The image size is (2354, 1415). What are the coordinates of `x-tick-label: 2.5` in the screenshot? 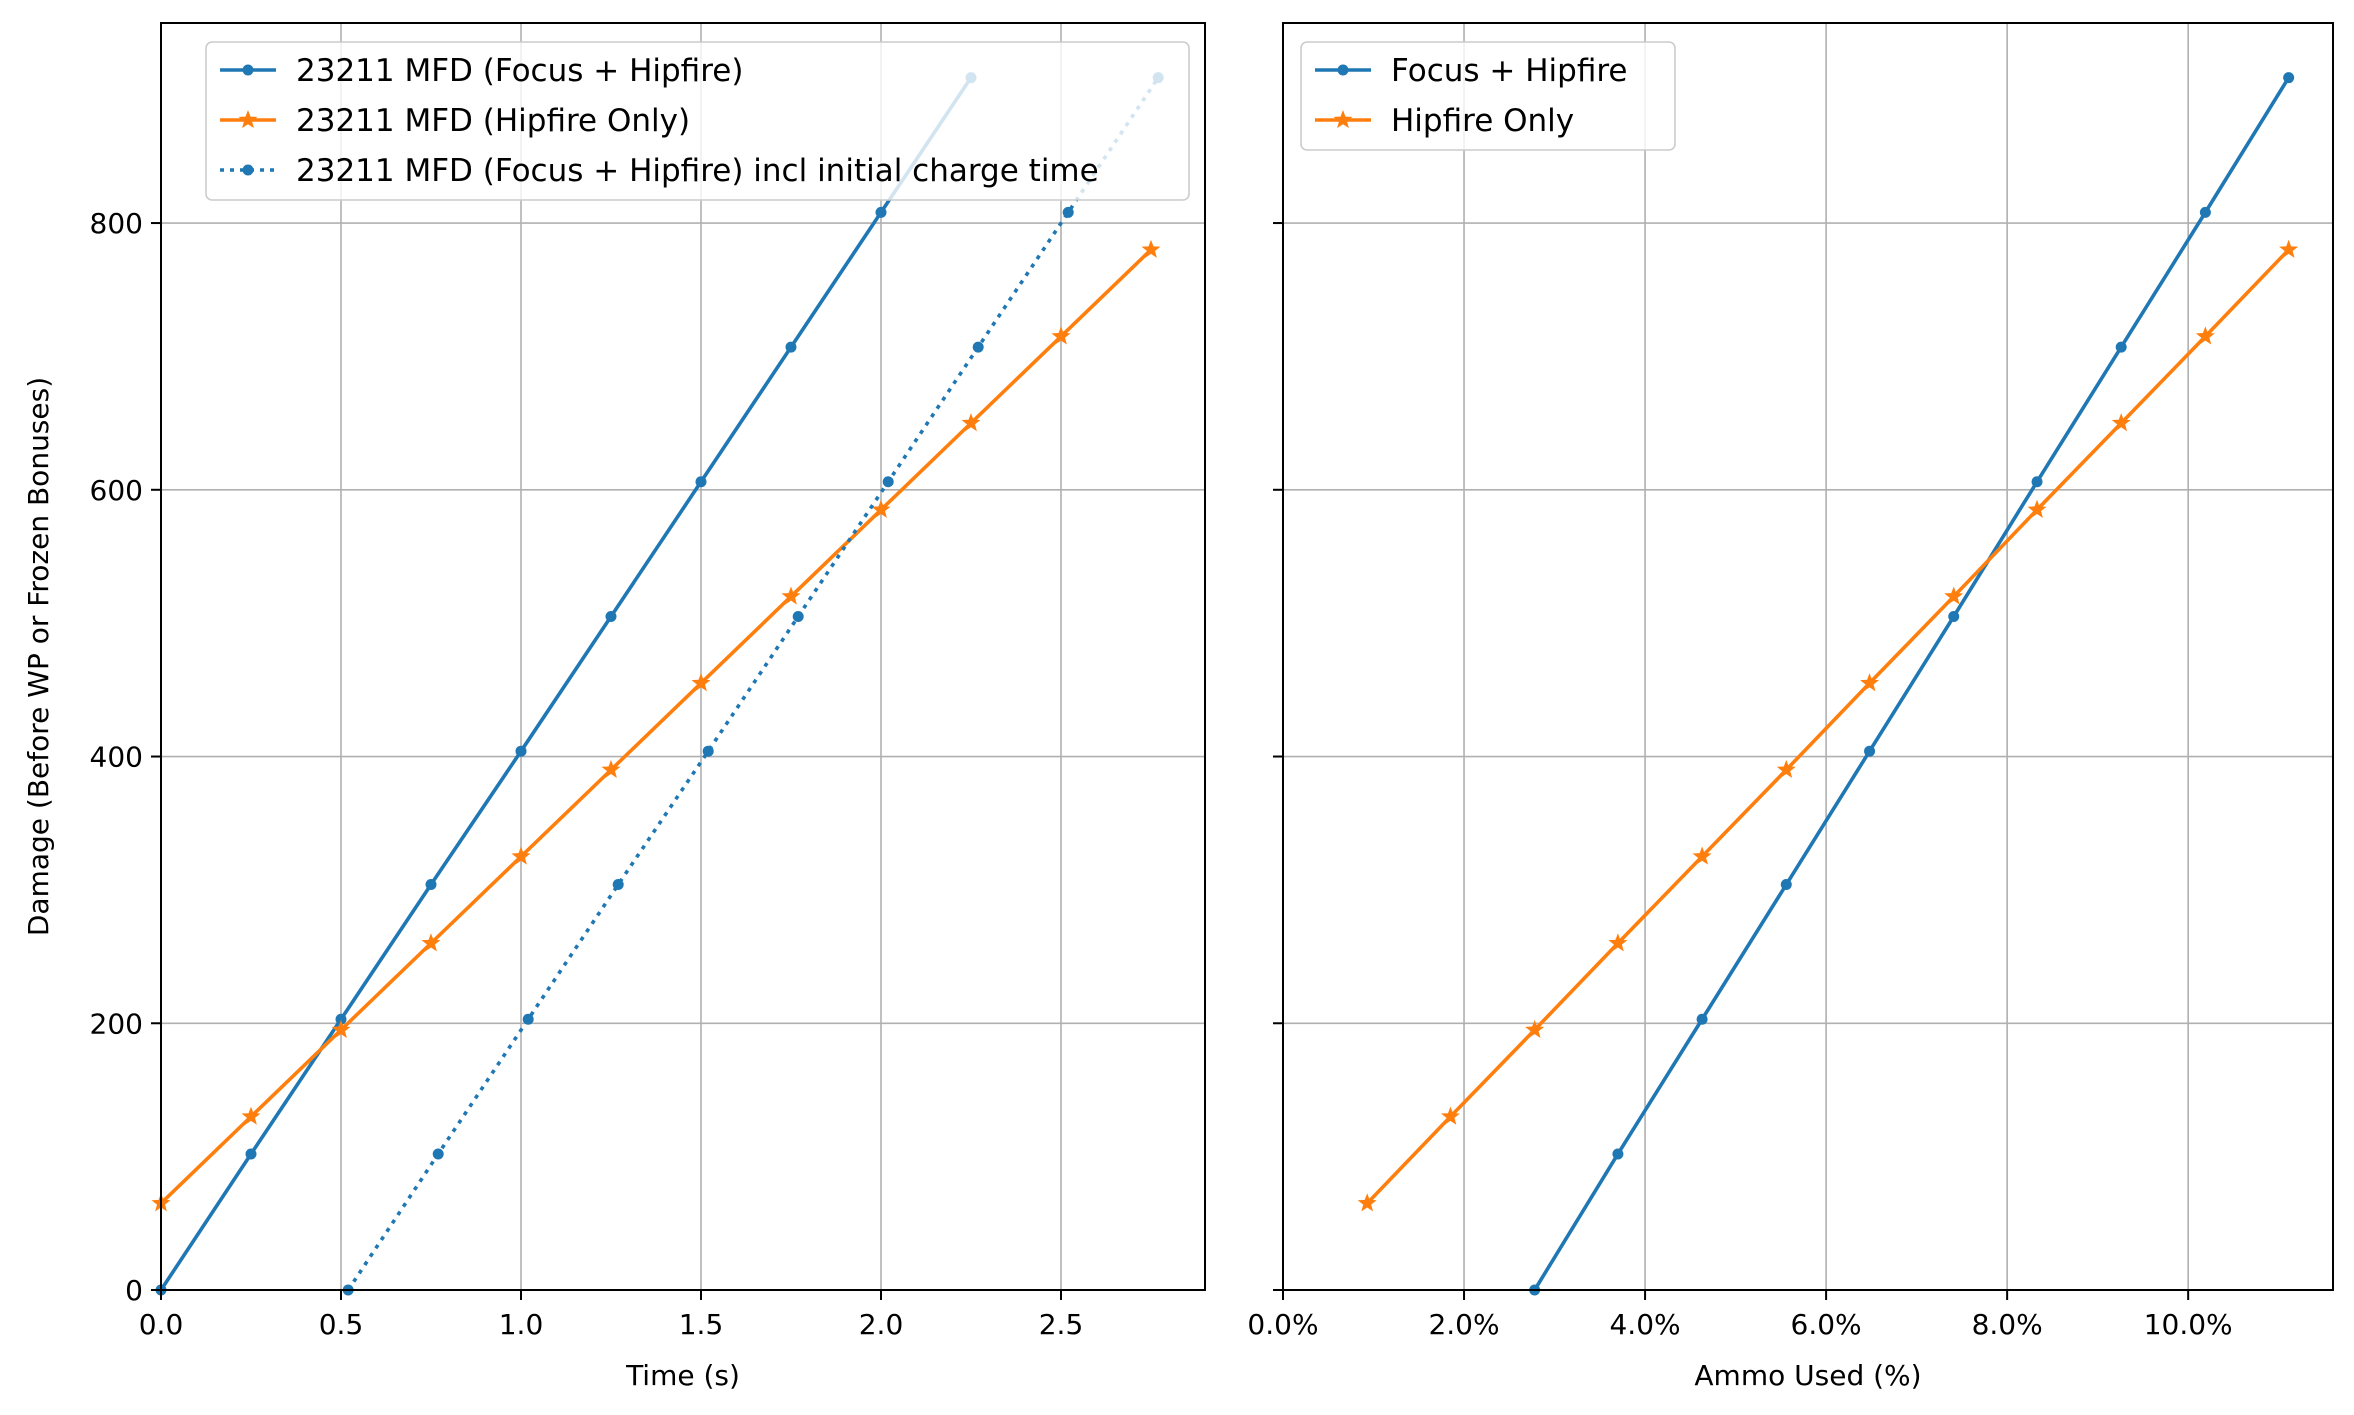 It's located at (1061, 1324).